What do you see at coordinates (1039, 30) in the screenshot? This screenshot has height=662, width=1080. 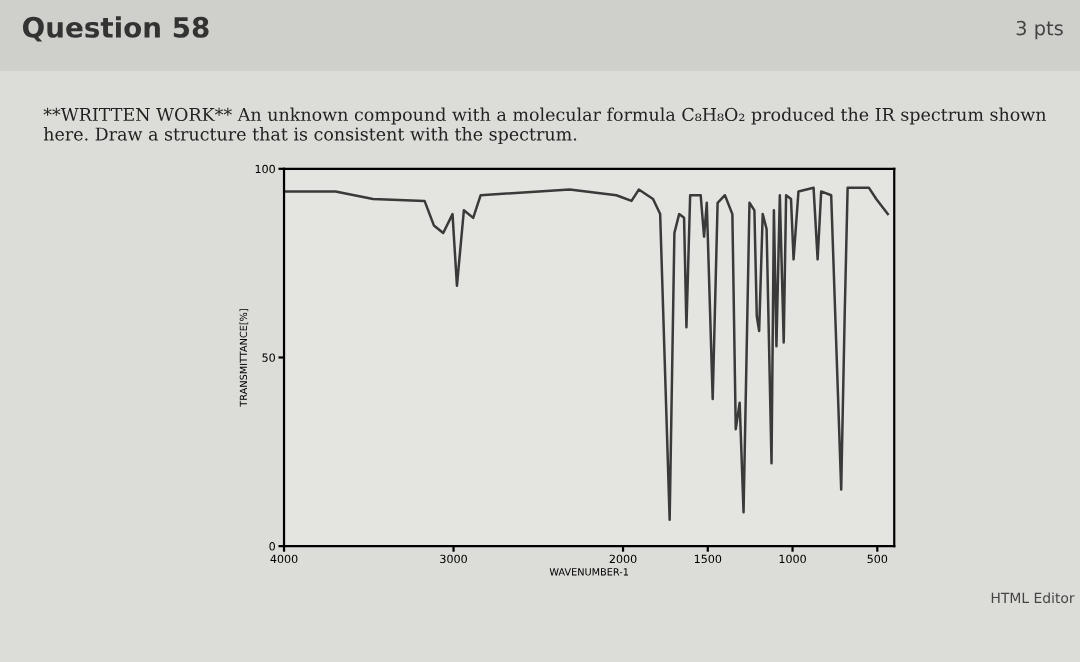 I see `text: 3 pts` at bounding box center [1039, 30].